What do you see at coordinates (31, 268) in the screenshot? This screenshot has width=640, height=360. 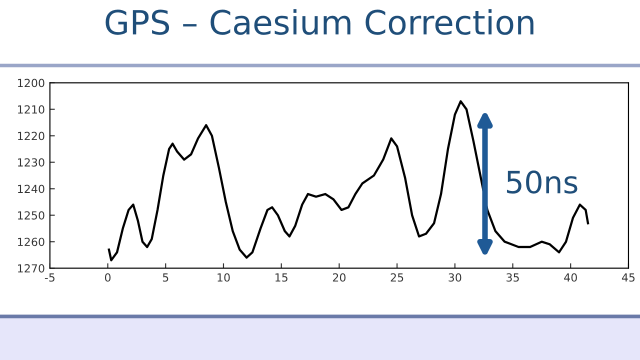 I see `y-tick-label: 1270` at bounding box center [31, 268].